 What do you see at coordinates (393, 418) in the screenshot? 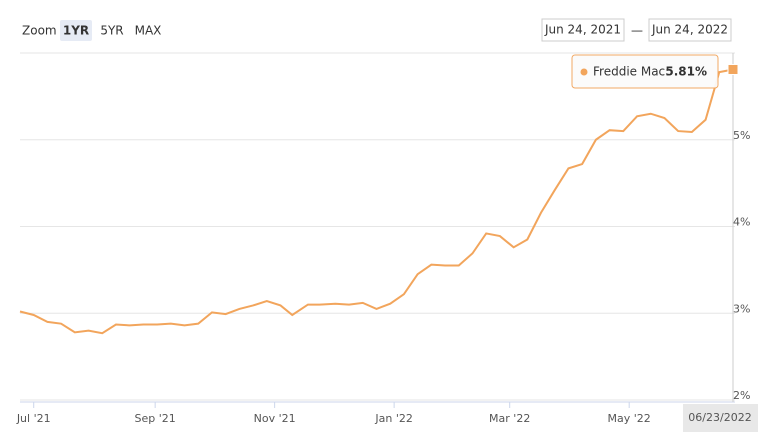
I see `x-tick-label: Jan '22` at bounding box center [393, 418].